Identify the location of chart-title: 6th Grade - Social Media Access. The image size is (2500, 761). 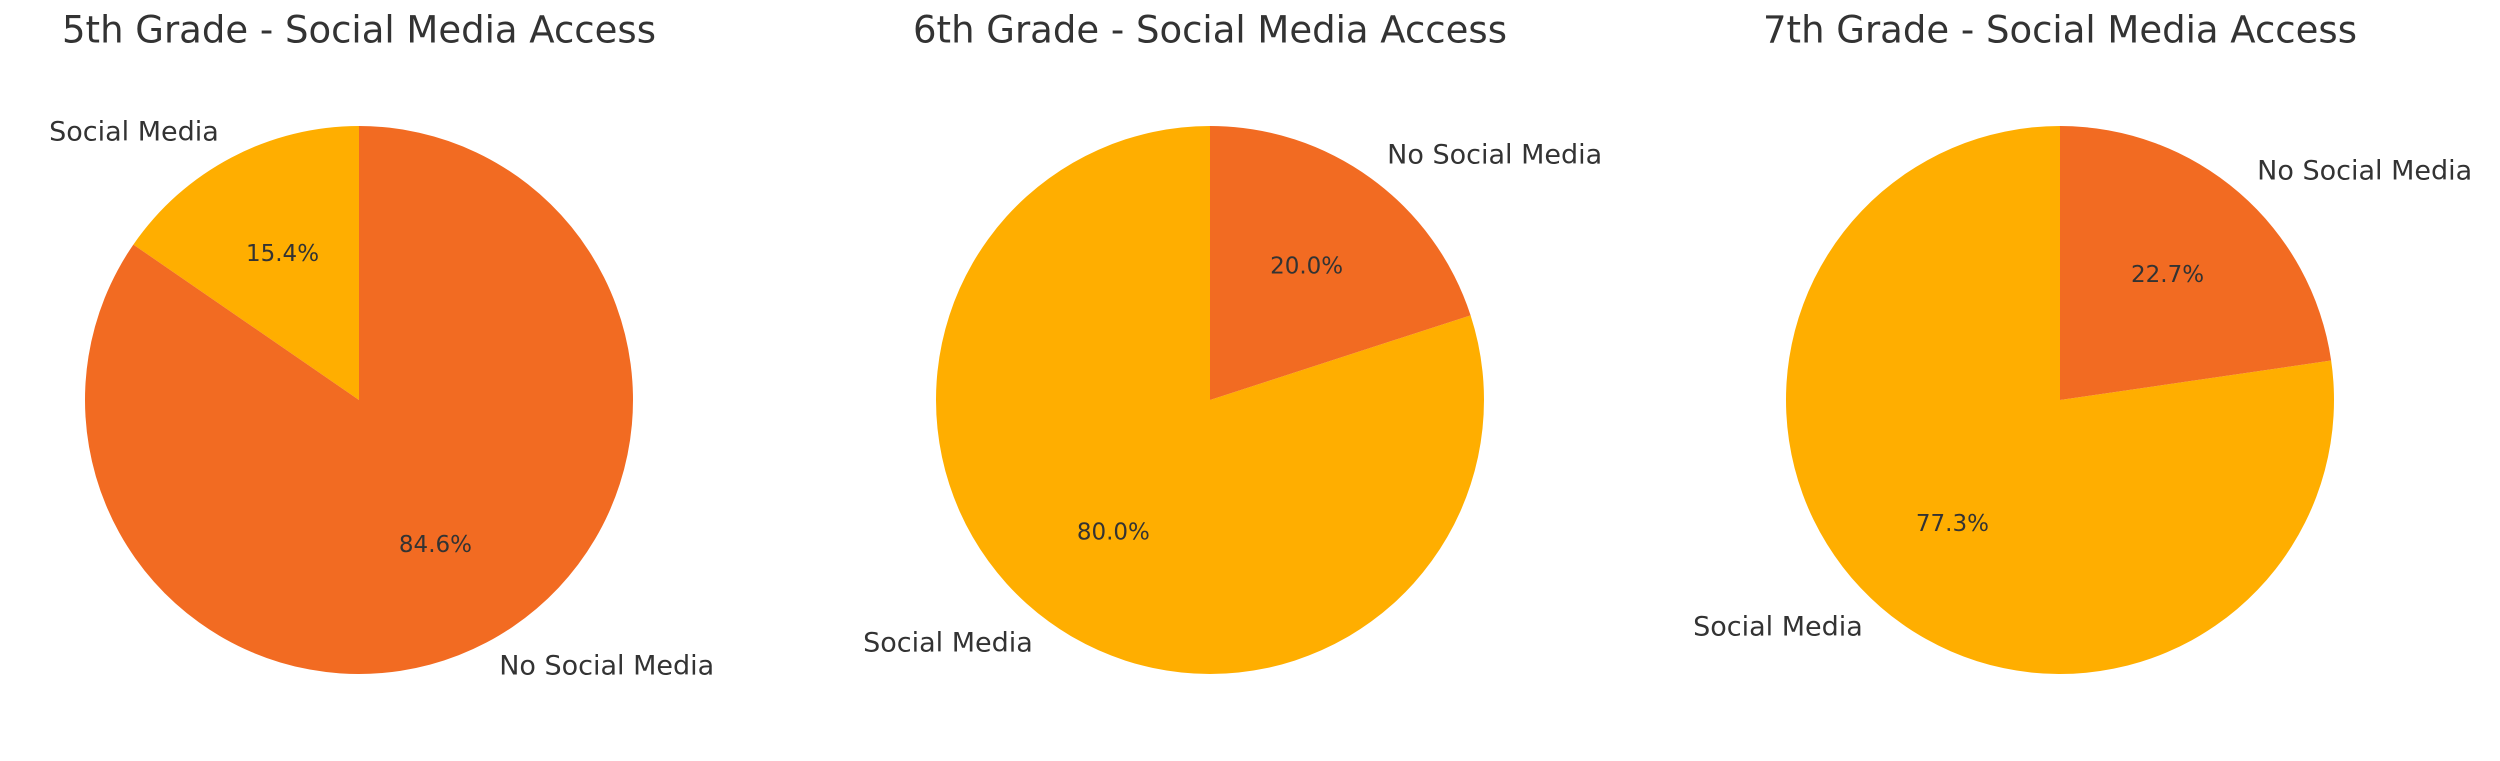
(1210, 30).